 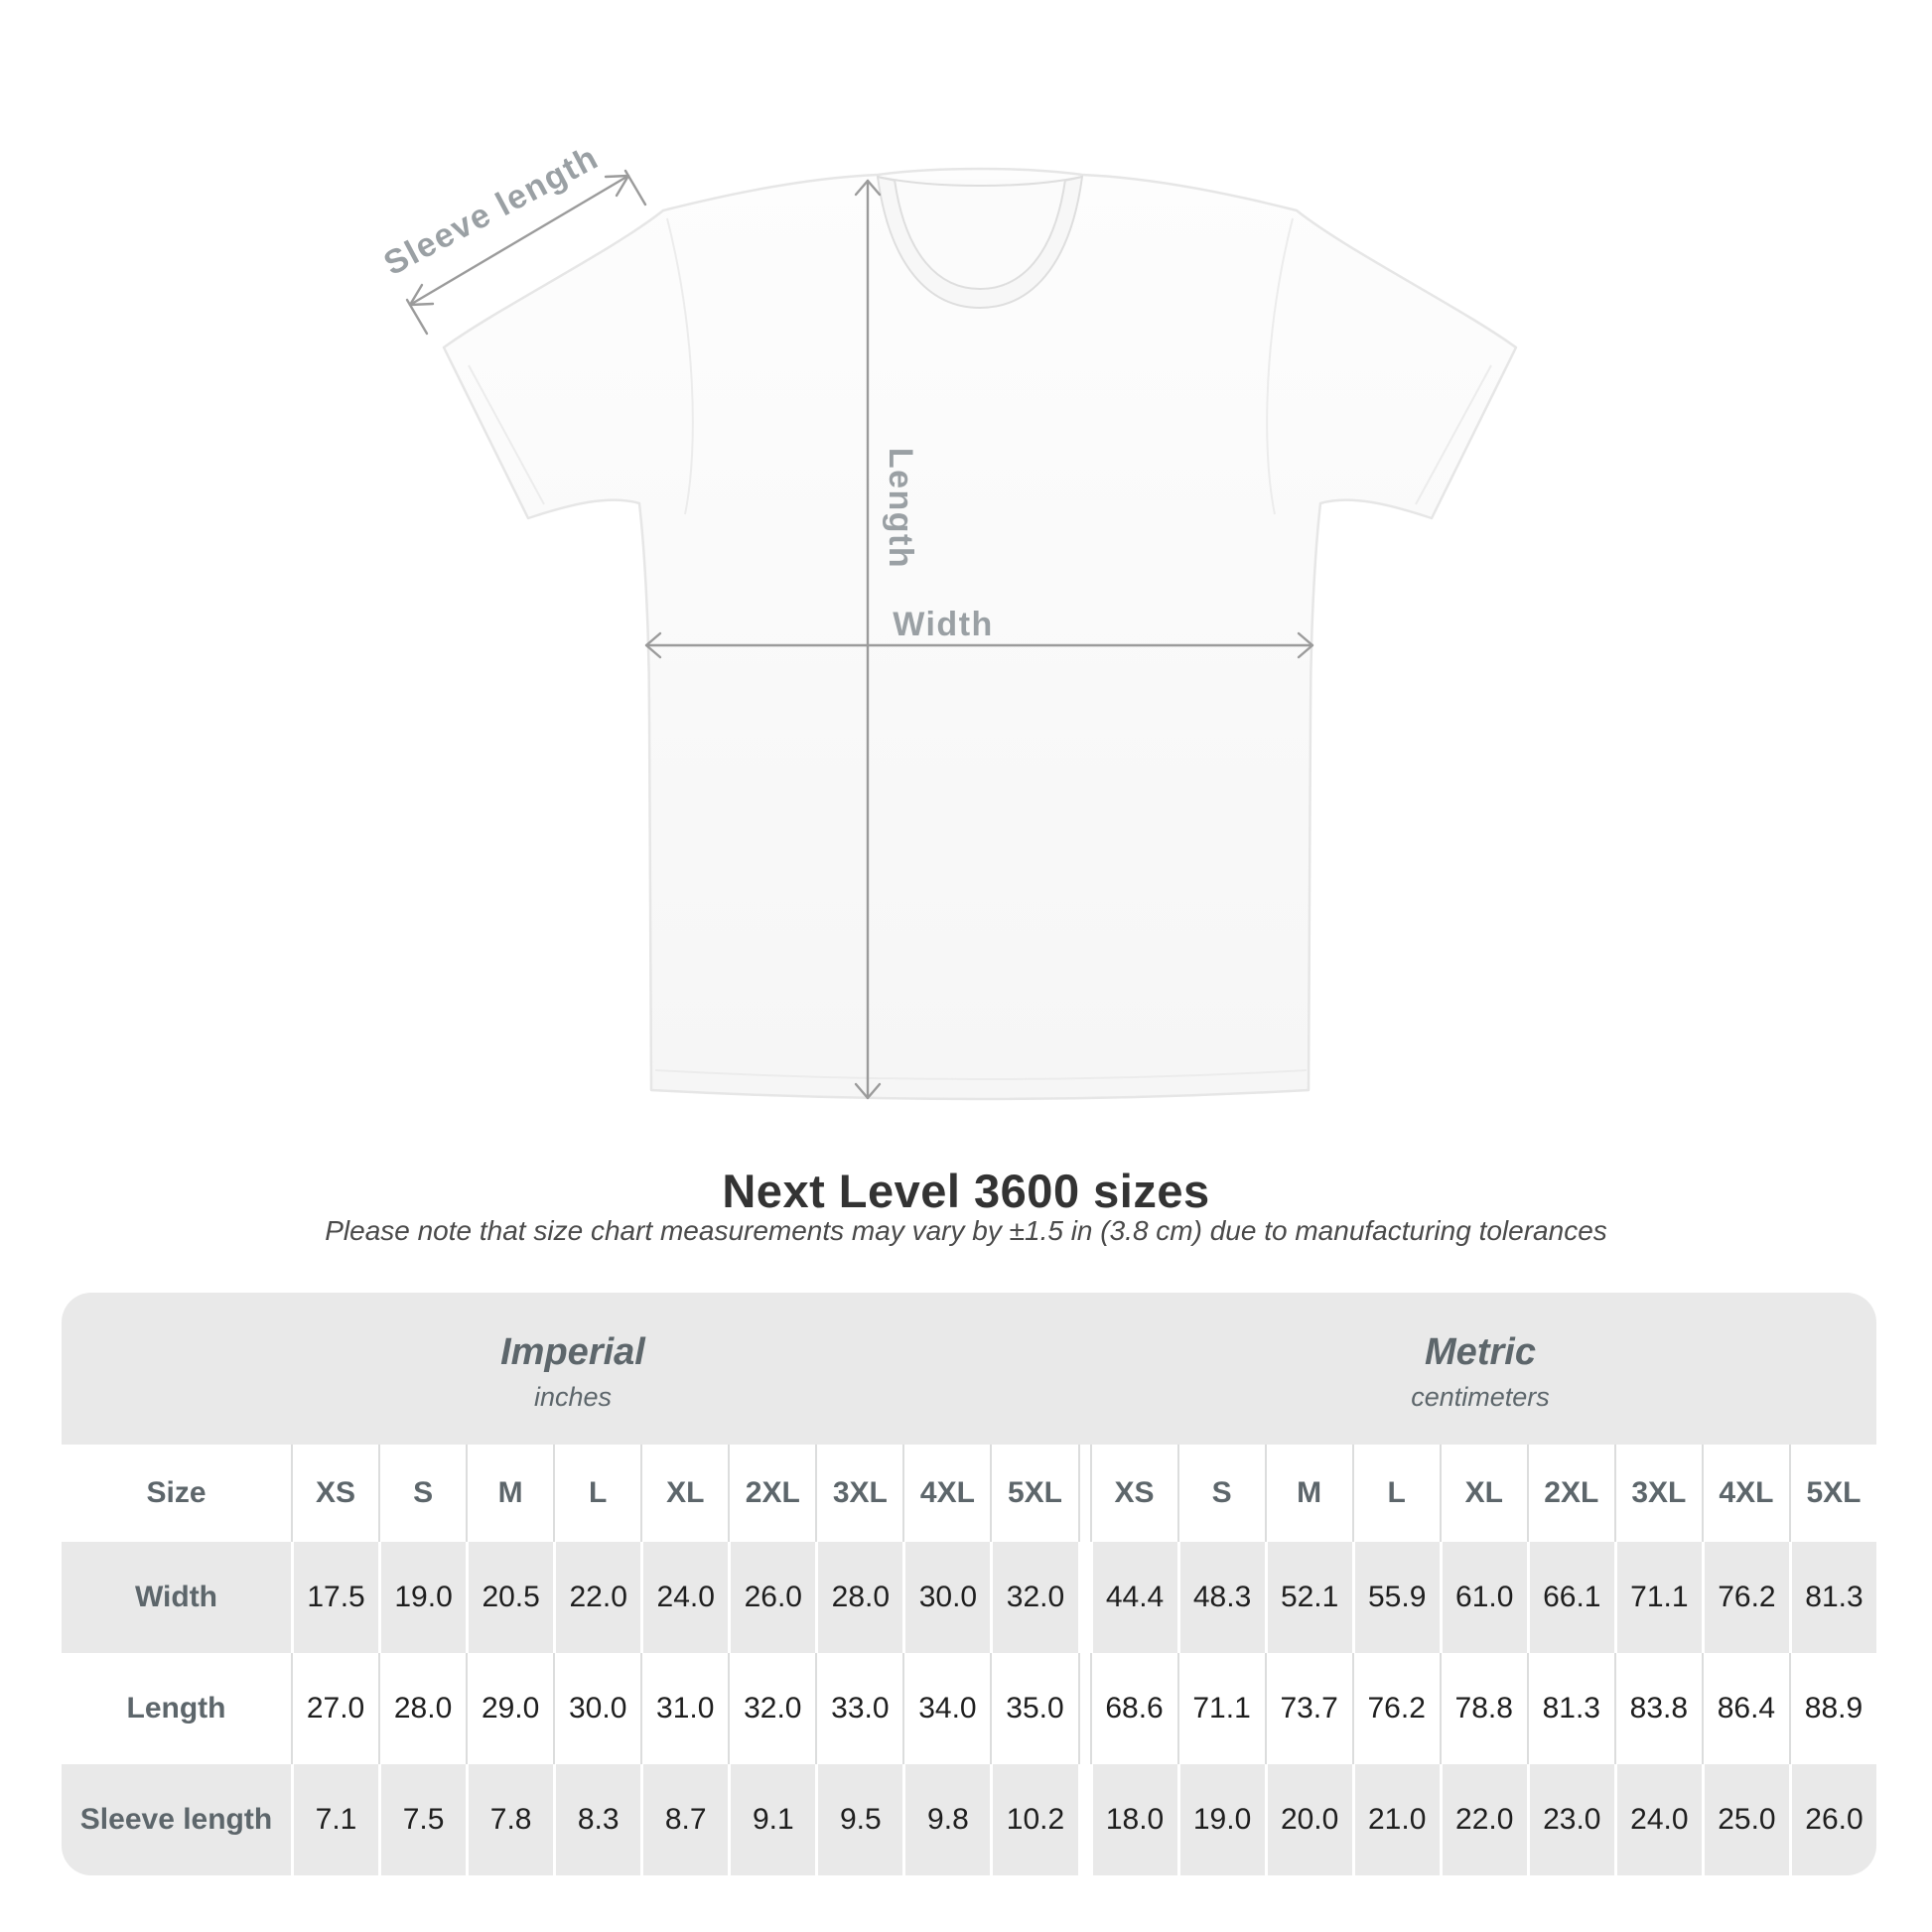 I want to click on imperial-size-header: 5XL, so click(x=1034, y=1494).